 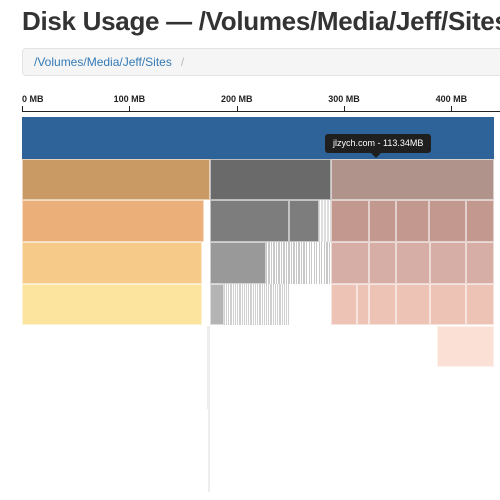 I want to click on tooltip-arrow, so click(x=376, y=155).